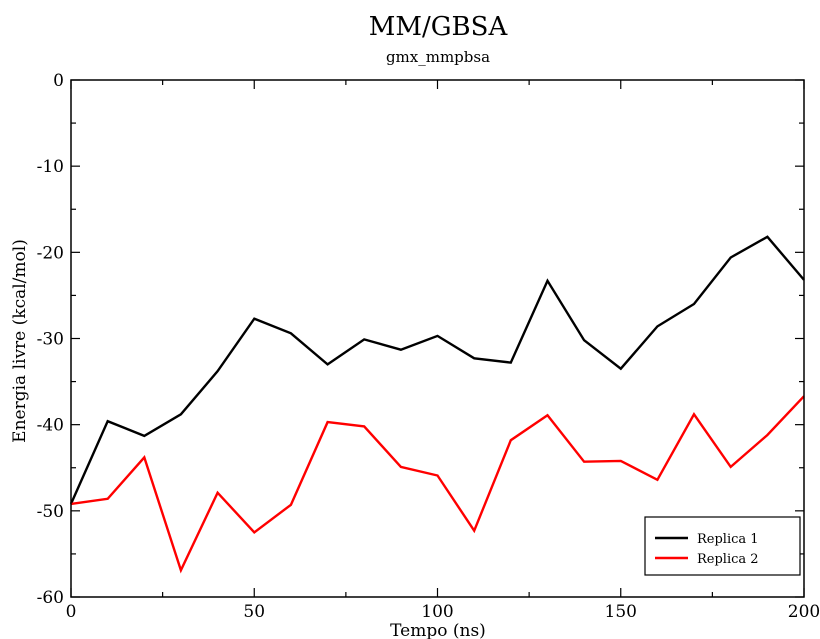 This screenshot has height=639, width=820. Describe the element at coordinates (438, 57) in the screenshot. I see `chart-subtitle: gmx_mmpbsa` at that location.